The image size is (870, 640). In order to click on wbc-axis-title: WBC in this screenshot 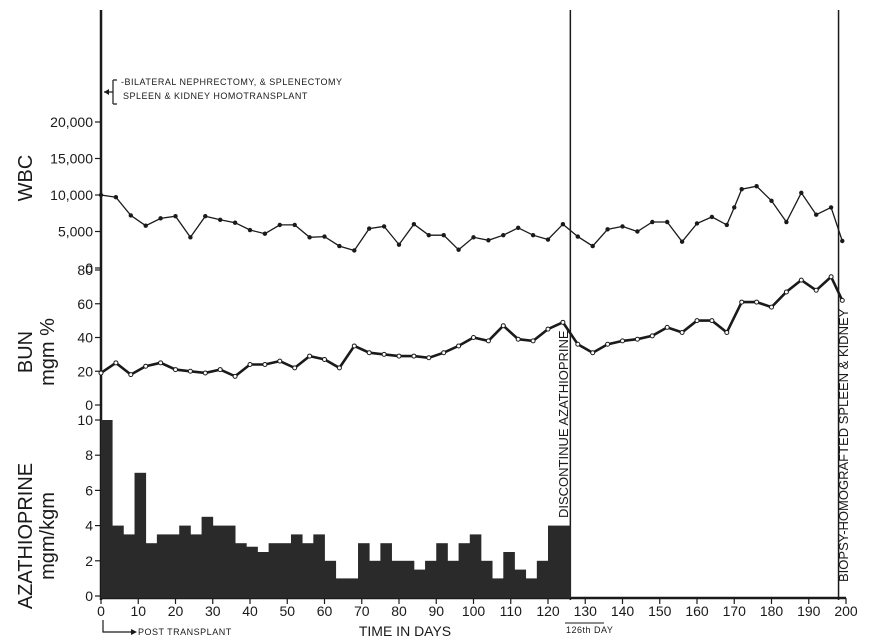, I will do `click(26, 178)`.